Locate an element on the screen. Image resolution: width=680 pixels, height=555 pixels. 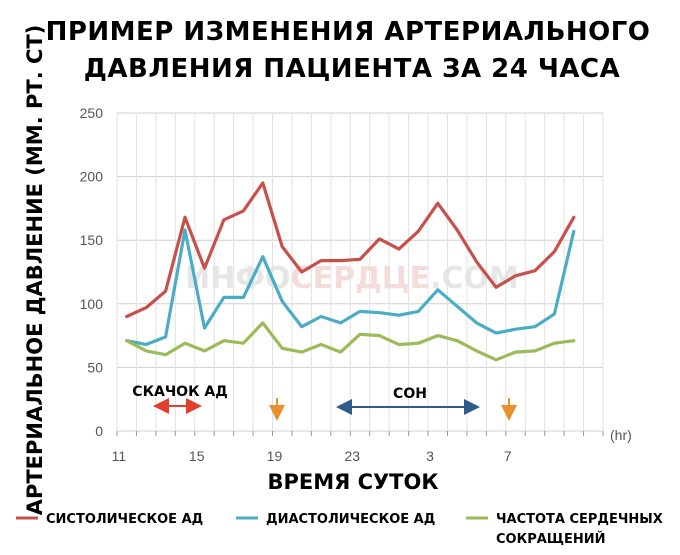
chart-title-line1: ПРИМЕР ИЗМЕНЕНИЯ АРТЕРИАЛЬНОГО is located at coordinates (348, 32).